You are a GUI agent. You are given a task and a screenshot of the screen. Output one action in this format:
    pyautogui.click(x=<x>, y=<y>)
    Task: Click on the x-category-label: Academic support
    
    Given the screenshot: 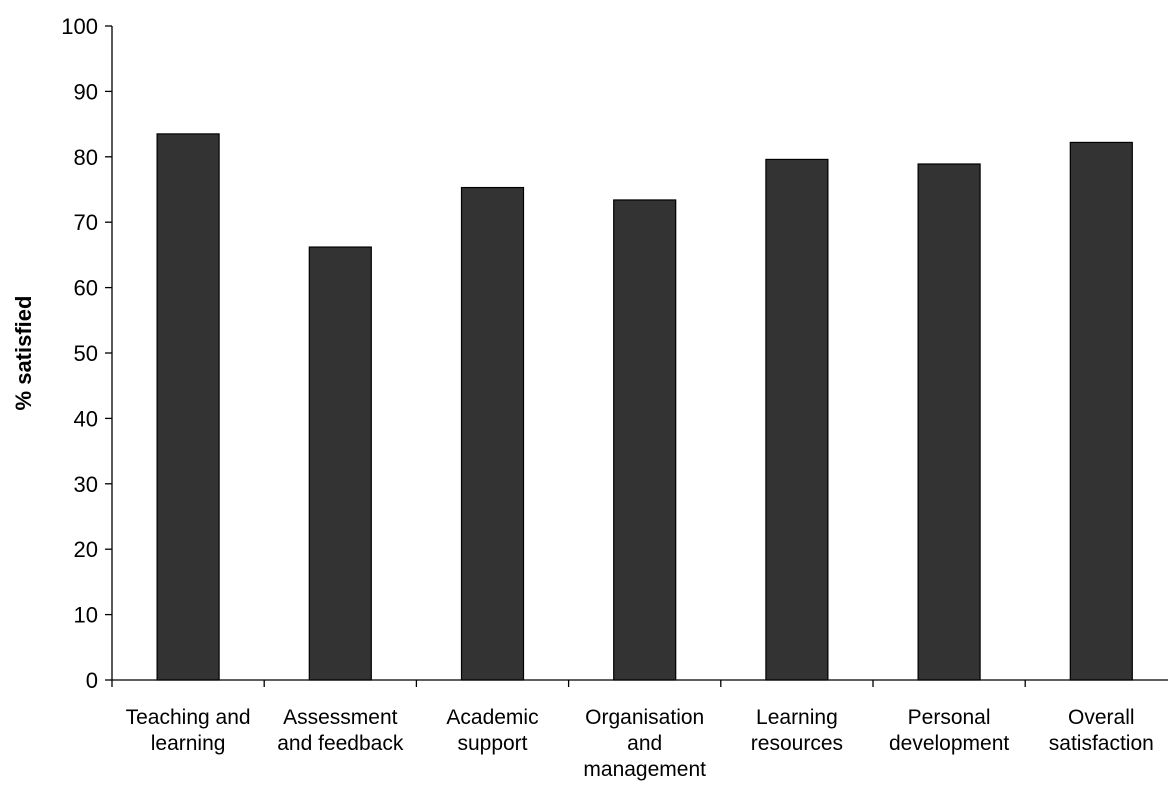 What is the action you would take?
    pyautogui.click(x=492, y=730)
    